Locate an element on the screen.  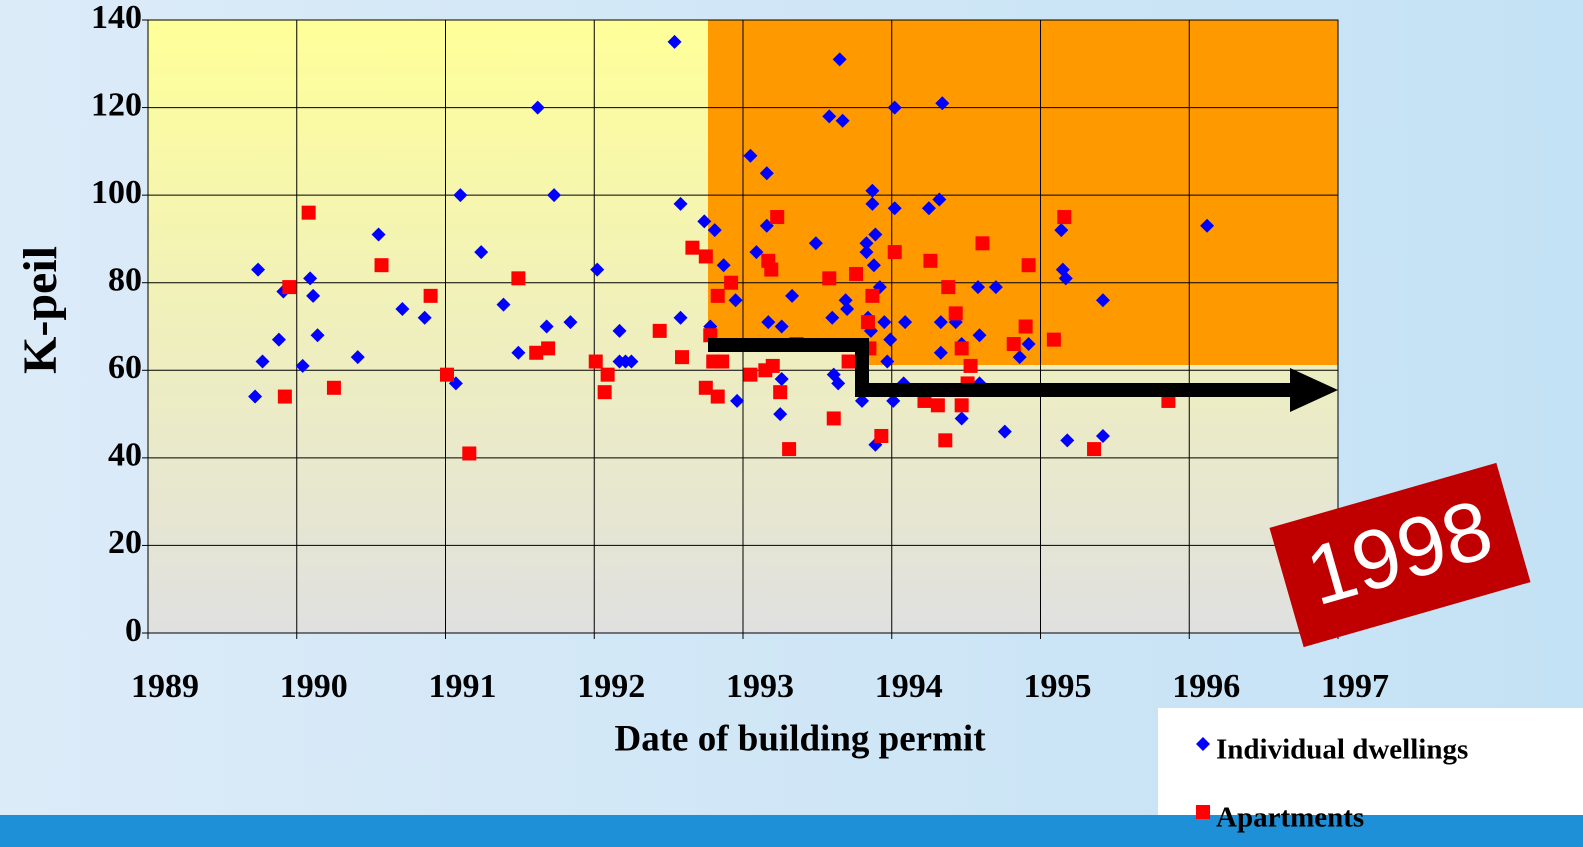
y-axis-title: K-peil is located at coordinates (40, 310).